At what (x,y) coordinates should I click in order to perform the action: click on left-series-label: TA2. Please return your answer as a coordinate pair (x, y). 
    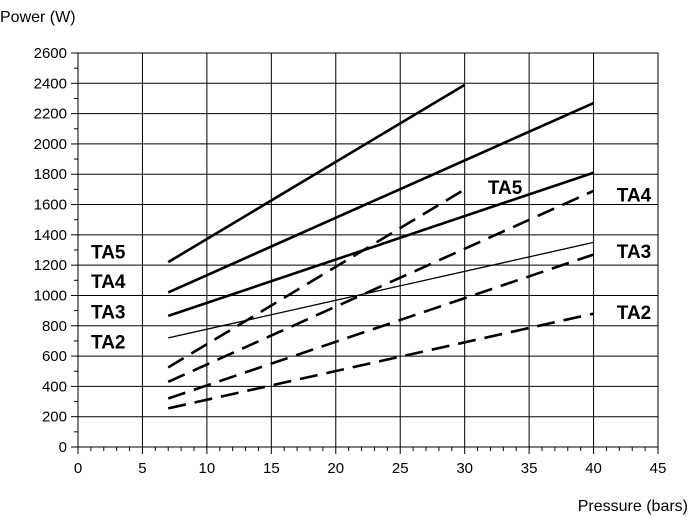
    Looking at the image, I should click on (108, 343).